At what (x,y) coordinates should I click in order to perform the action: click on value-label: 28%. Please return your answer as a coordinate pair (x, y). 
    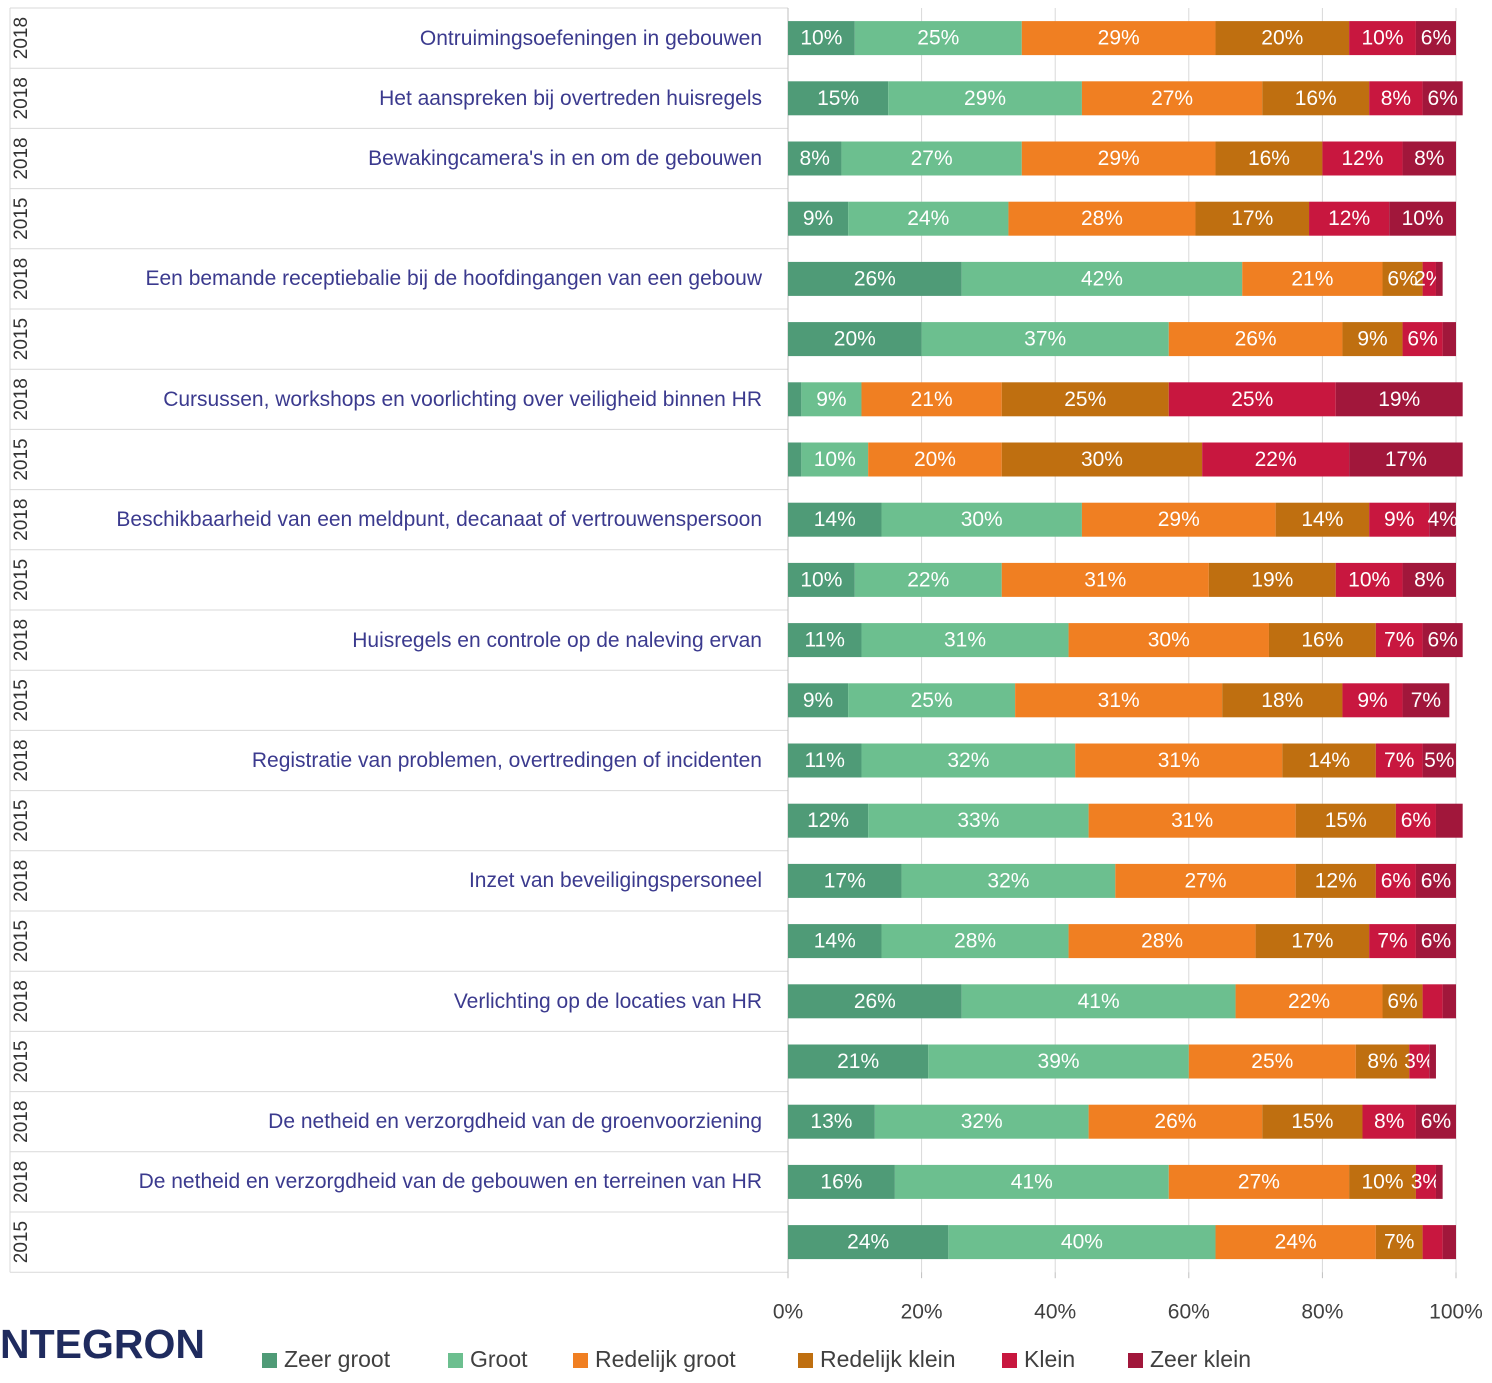
    Looking at the image, I should click on (975, 941).